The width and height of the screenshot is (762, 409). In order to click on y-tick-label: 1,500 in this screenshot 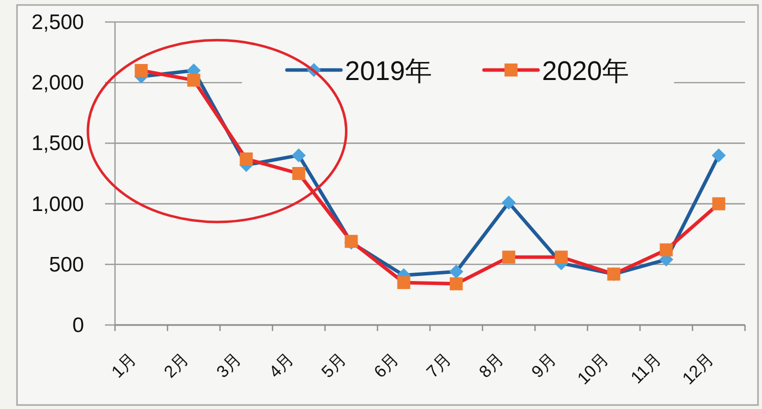, I will do `click(57, 144)`.